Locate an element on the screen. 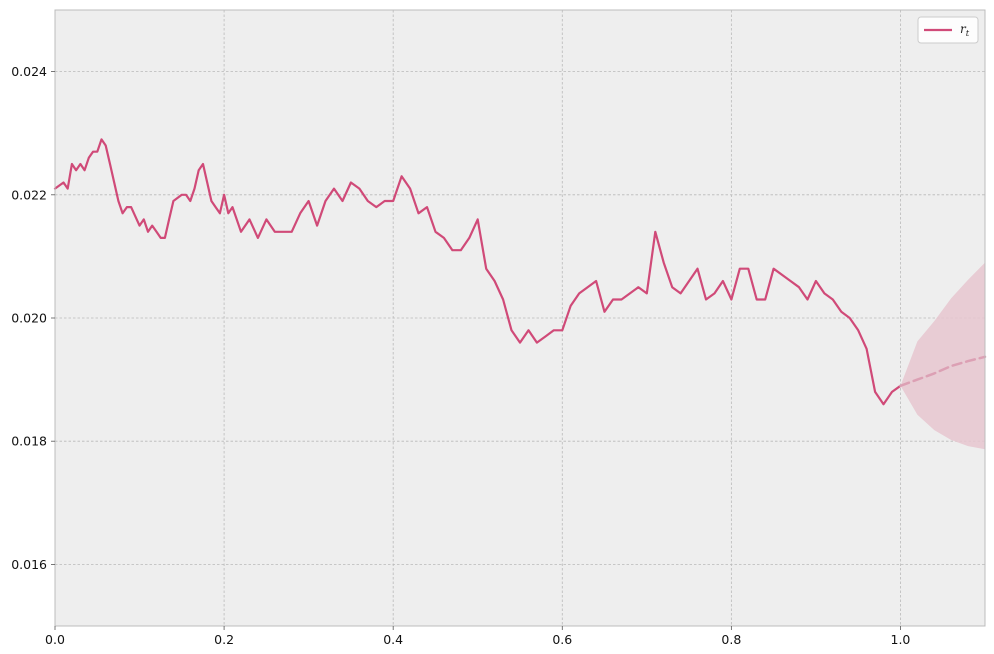 The image size is (994, 654). x-tick-label-1: 0.2 is located at coordinates (224, 639).